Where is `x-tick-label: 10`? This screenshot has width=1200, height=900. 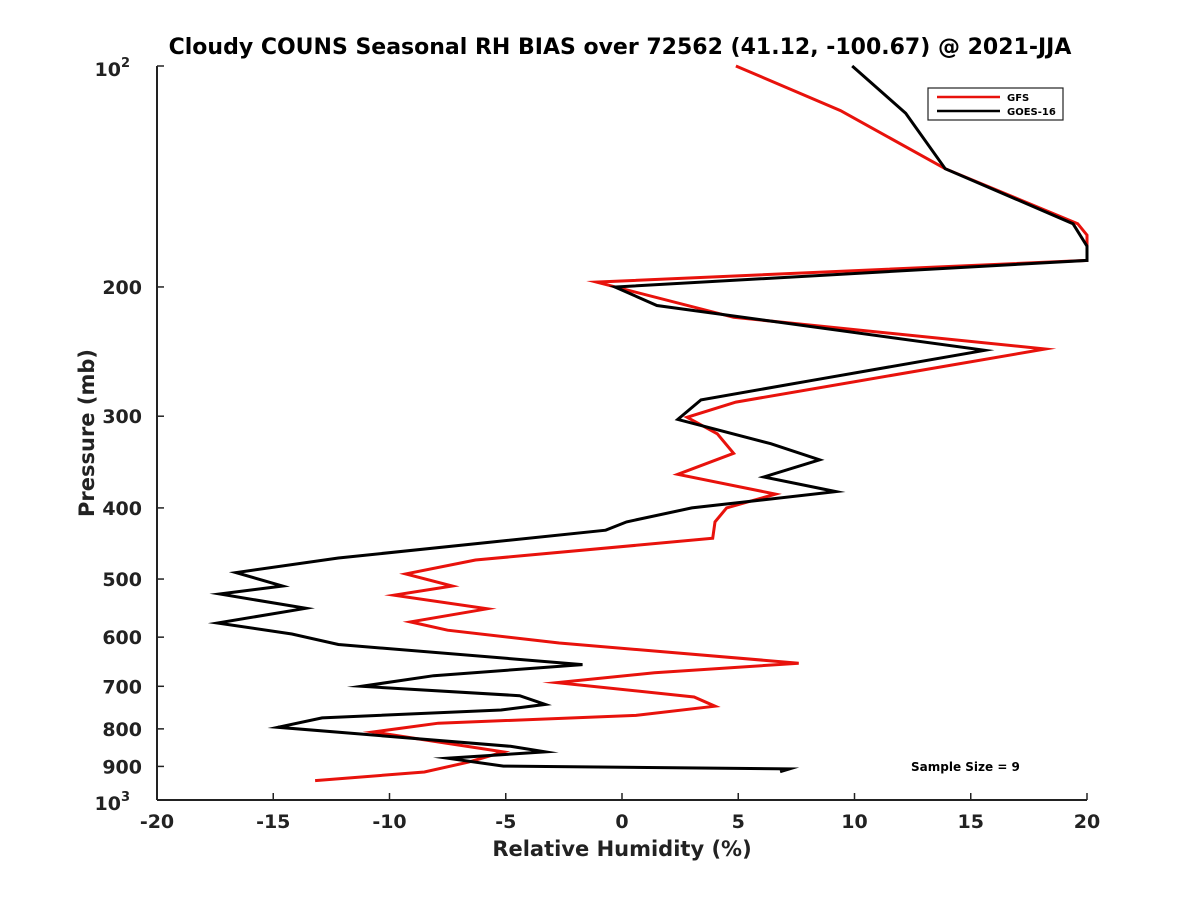
x-tick-label: 10 is located at coordinates (854, 822).